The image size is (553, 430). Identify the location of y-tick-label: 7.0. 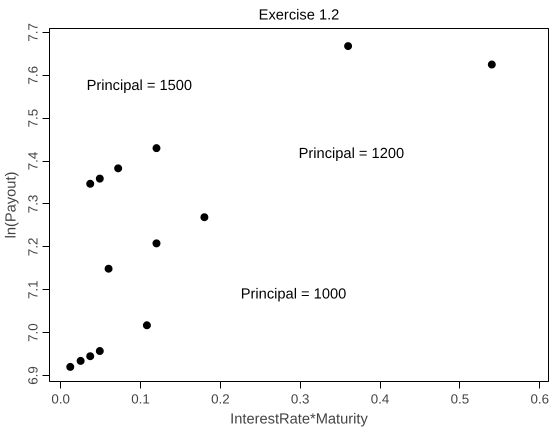
(33, 332).